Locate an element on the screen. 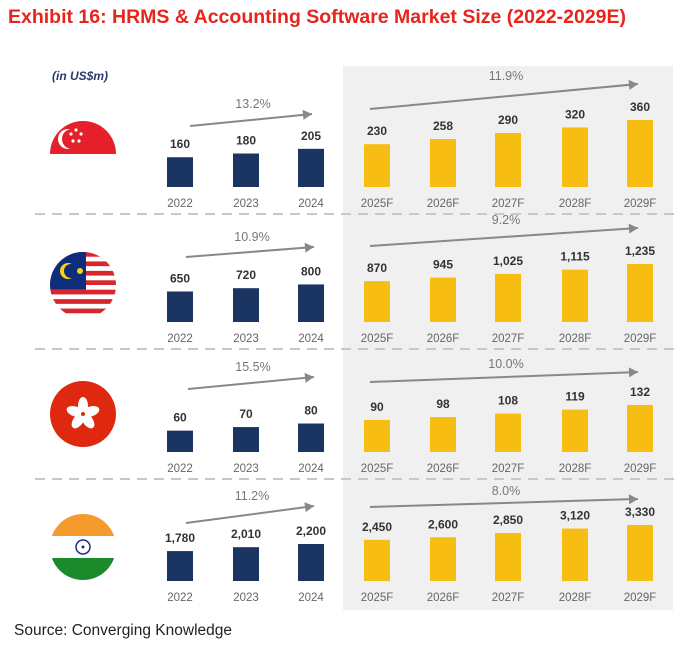 The height and width of the screenshot is (653, 700). value-label: 90 is located at coordinates (377, 407).